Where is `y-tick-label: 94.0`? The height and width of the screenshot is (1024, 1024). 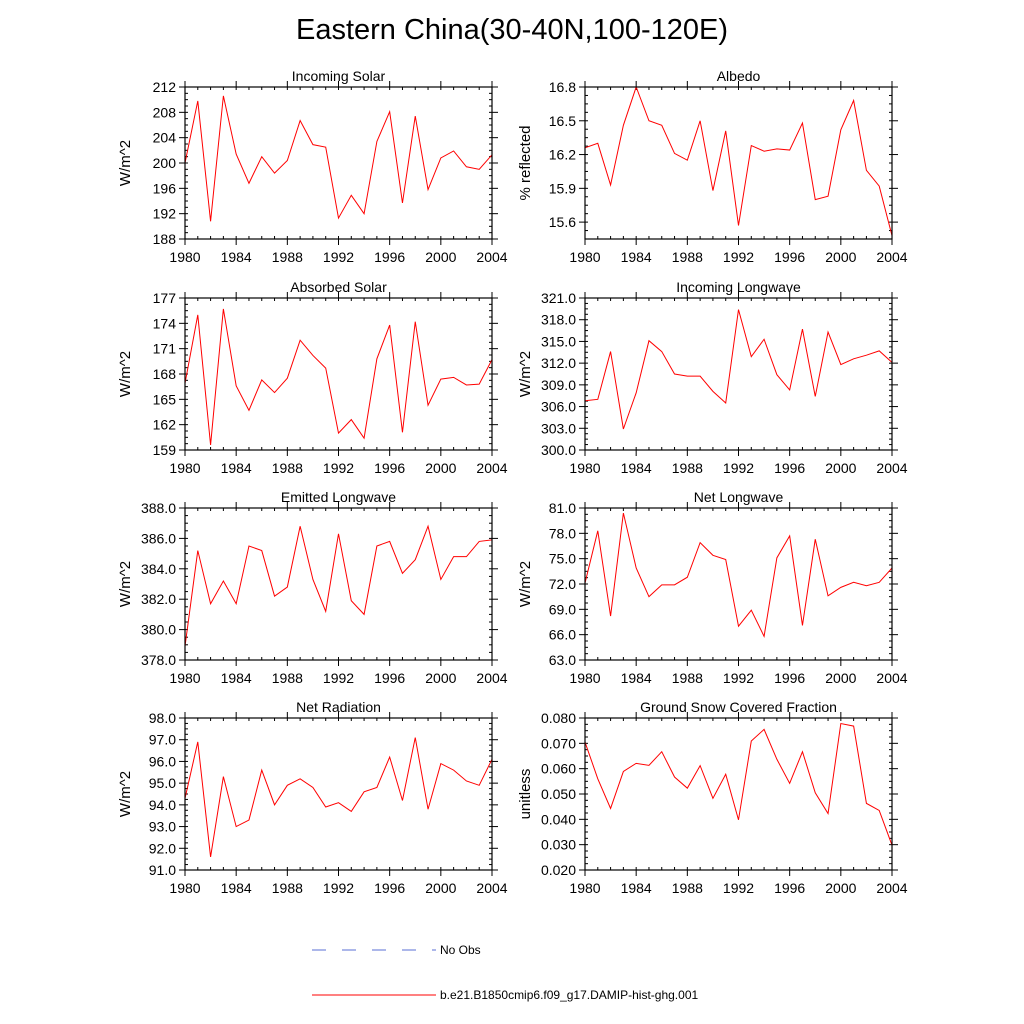
y-tick-label: 94.0 is located at coordinates (162, 805).